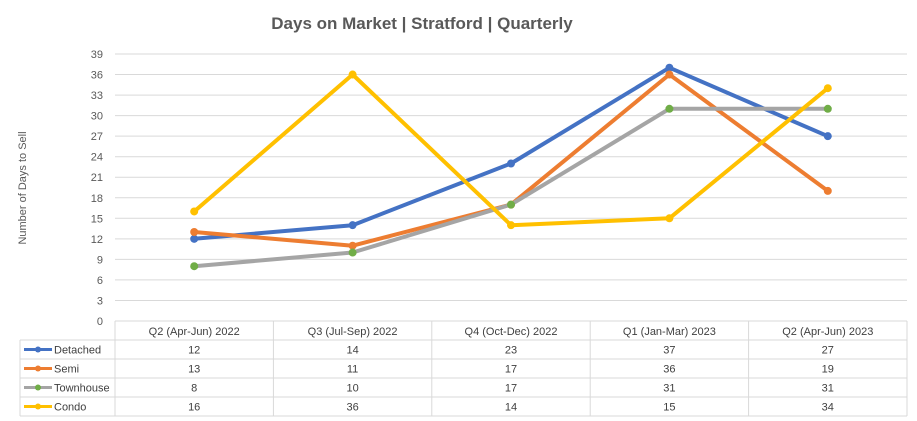 This screenshot has width=917, height=421. I want to click on y-tick-label: 6, so click(100, 281).